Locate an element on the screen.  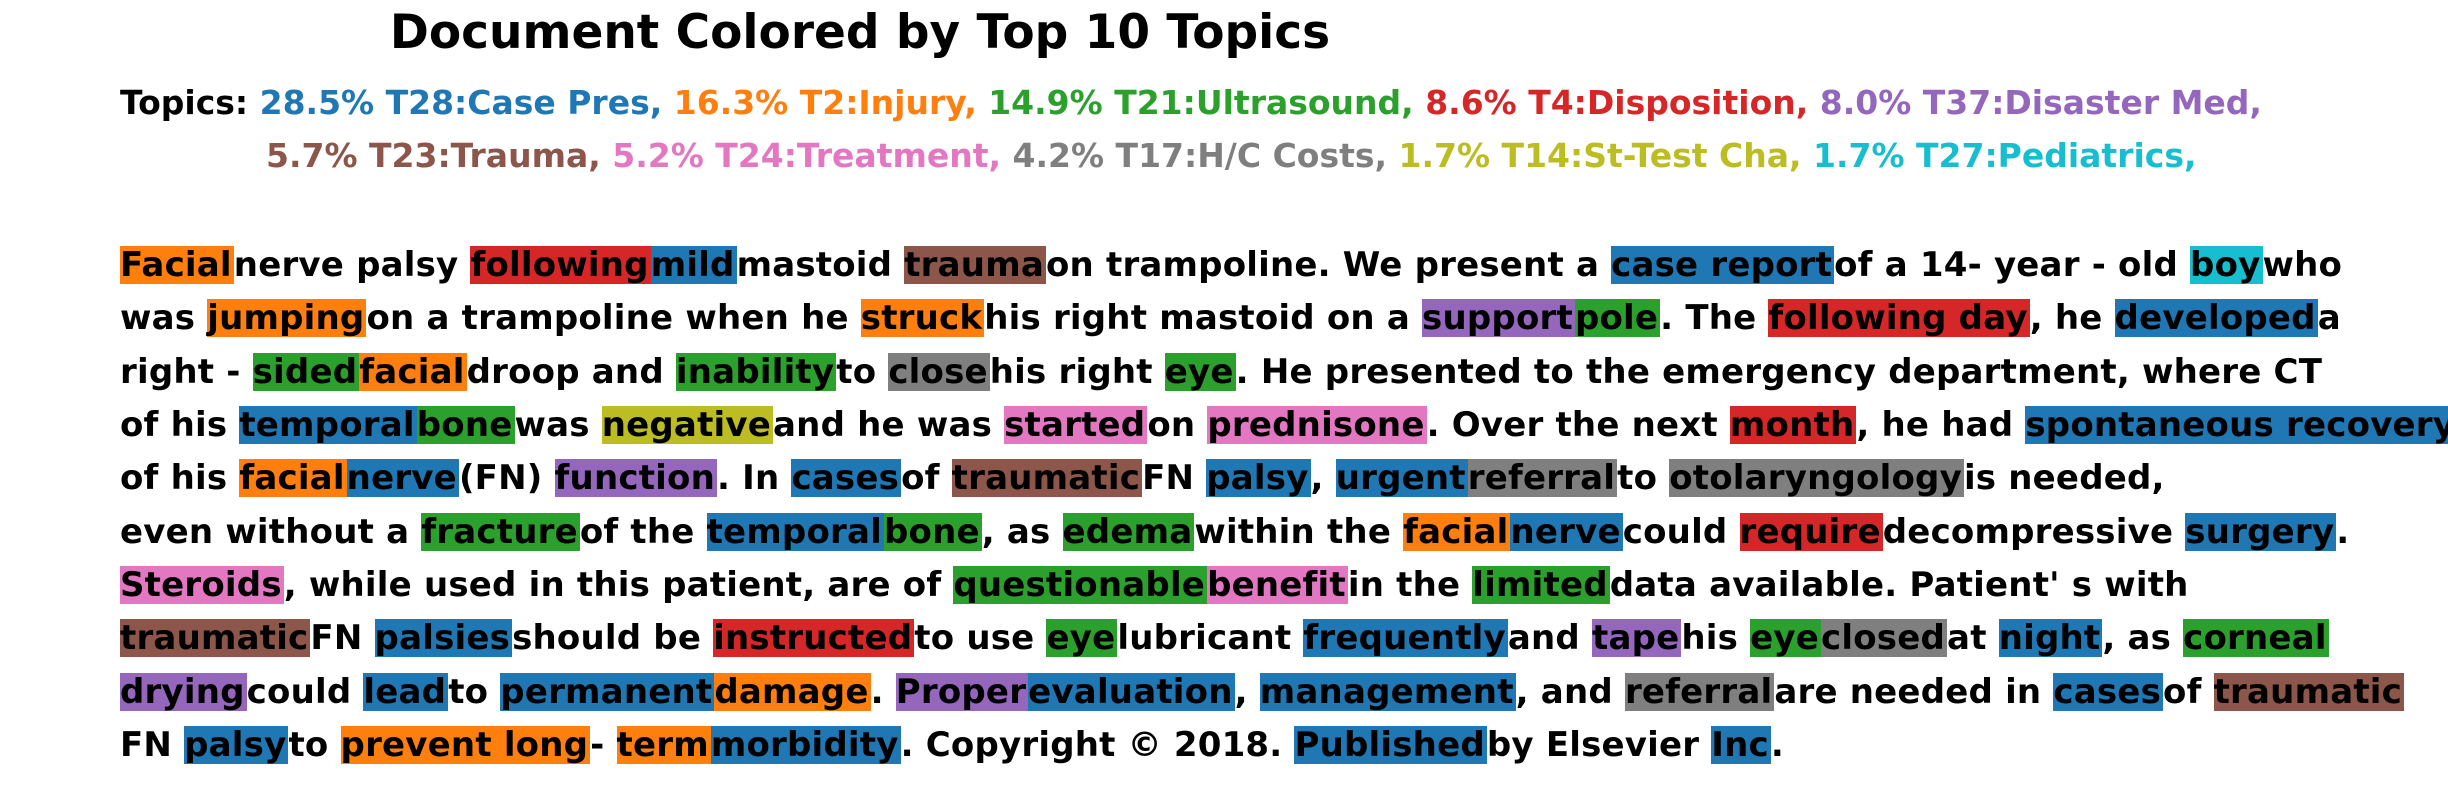
highlighted-word: palsies is located at coordinates (443, 638).